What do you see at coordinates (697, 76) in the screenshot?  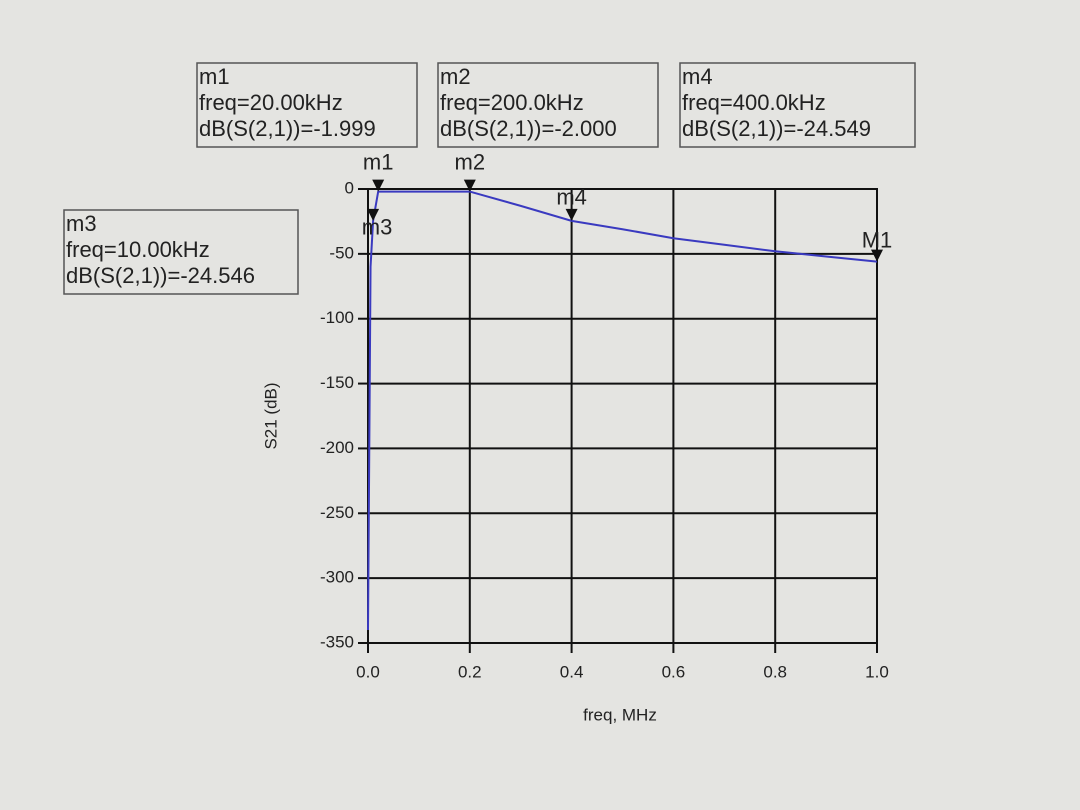 I see `marker-box-name: m4` at bounding box center [697, 76].